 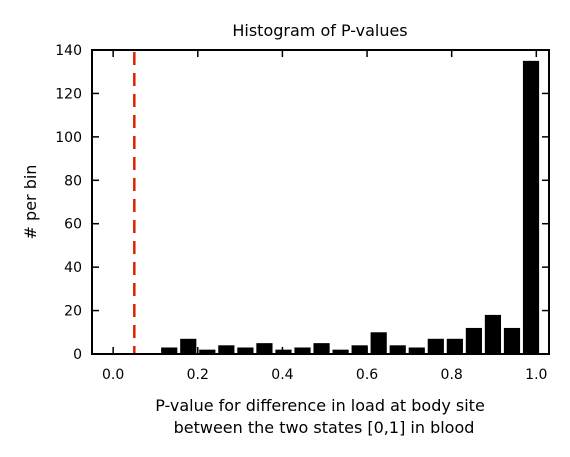 I want to click on x-tick-label-0: 0.0, so click(x=113, y=375).